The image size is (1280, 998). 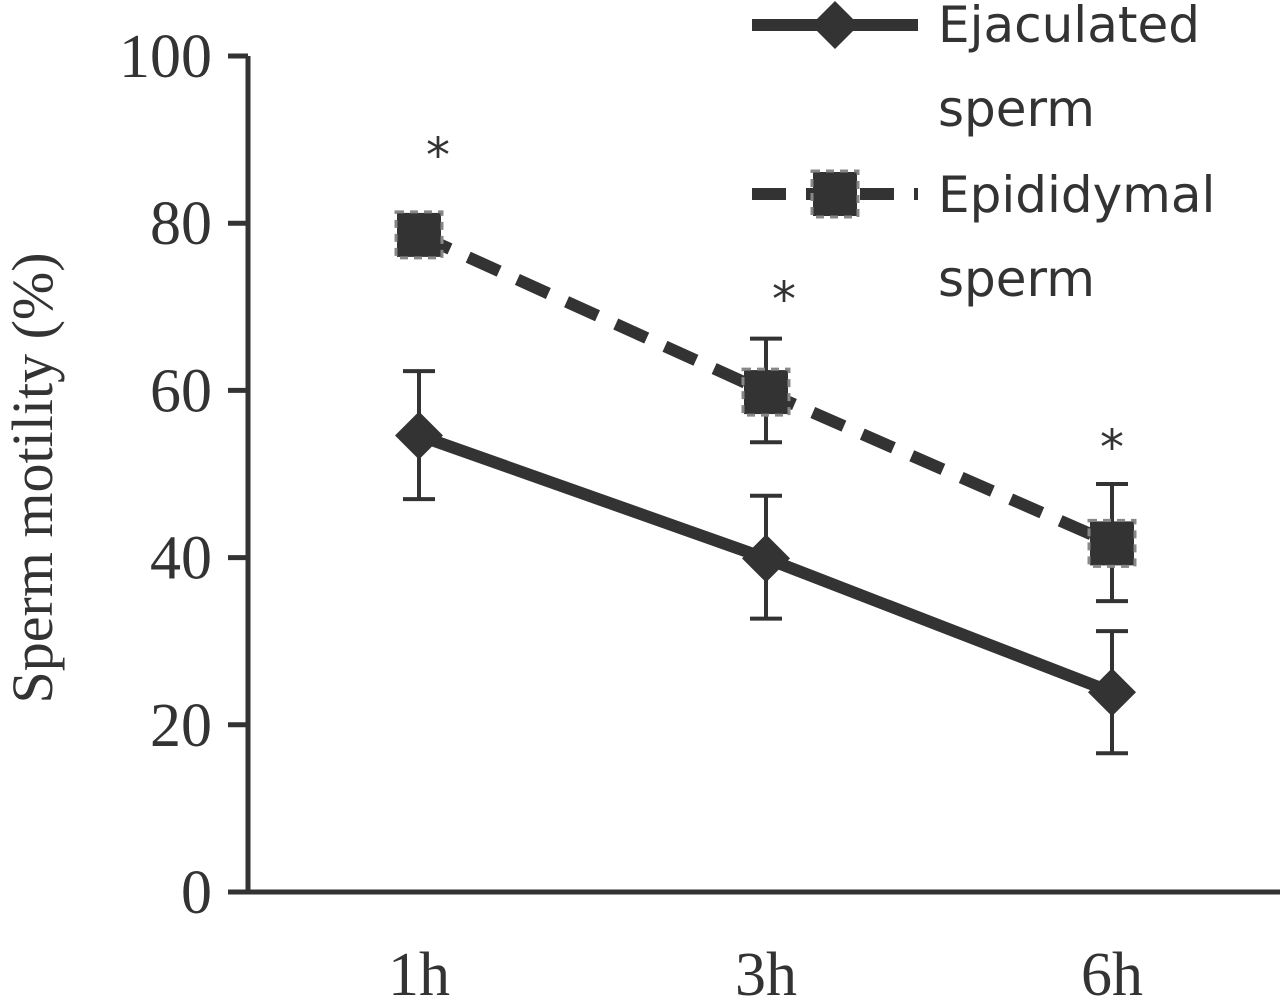 What do you see at coordinates (983, 154) in the screenshot?
I see `legend: Ejaculated sperm Epididymal sperm` at bounding box center [983, 154].